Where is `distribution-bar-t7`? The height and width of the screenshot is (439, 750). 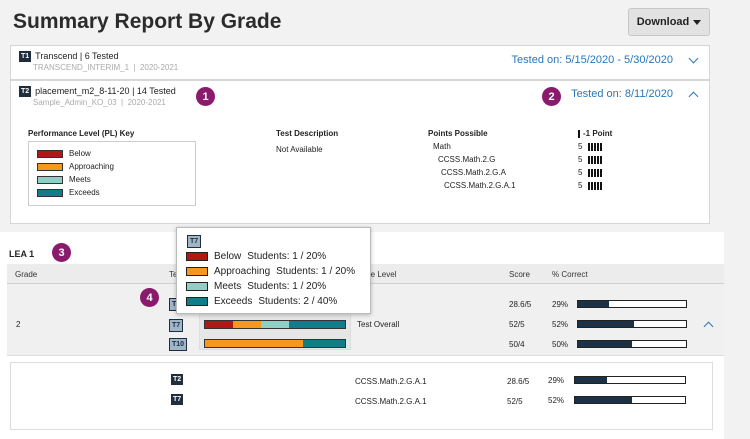 distribution-bar-t7 is located at coordinates (275, 324).